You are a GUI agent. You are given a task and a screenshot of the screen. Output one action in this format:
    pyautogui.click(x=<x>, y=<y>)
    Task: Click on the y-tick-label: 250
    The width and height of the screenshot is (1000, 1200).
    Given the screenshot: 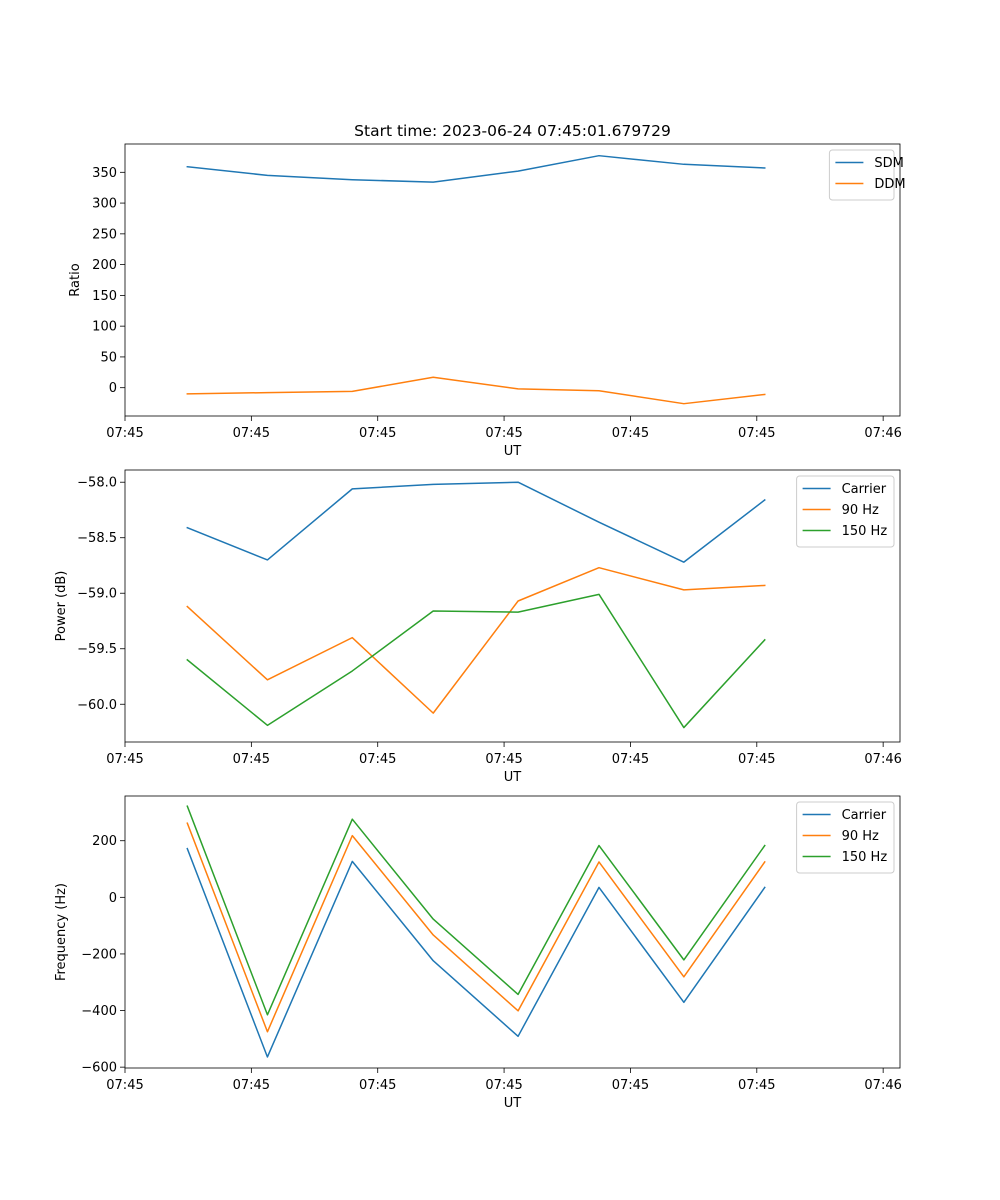 What is the action you would take?
    pyautogui.click(x=104, y=234)
    